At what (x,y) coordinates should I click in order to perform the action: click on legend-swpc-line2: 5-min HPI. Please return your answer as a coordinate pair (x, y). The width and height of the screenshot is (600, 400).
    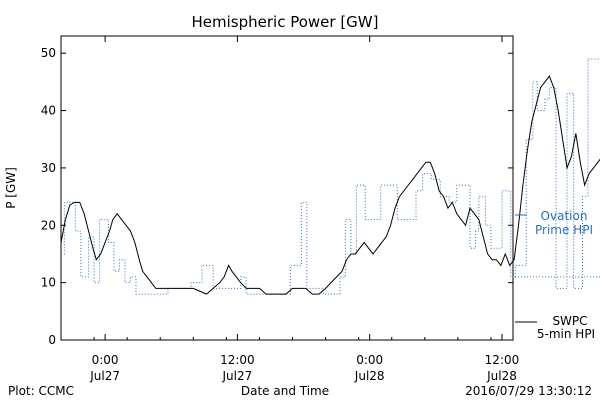
    Looking at the image, I should click on (566, 334).